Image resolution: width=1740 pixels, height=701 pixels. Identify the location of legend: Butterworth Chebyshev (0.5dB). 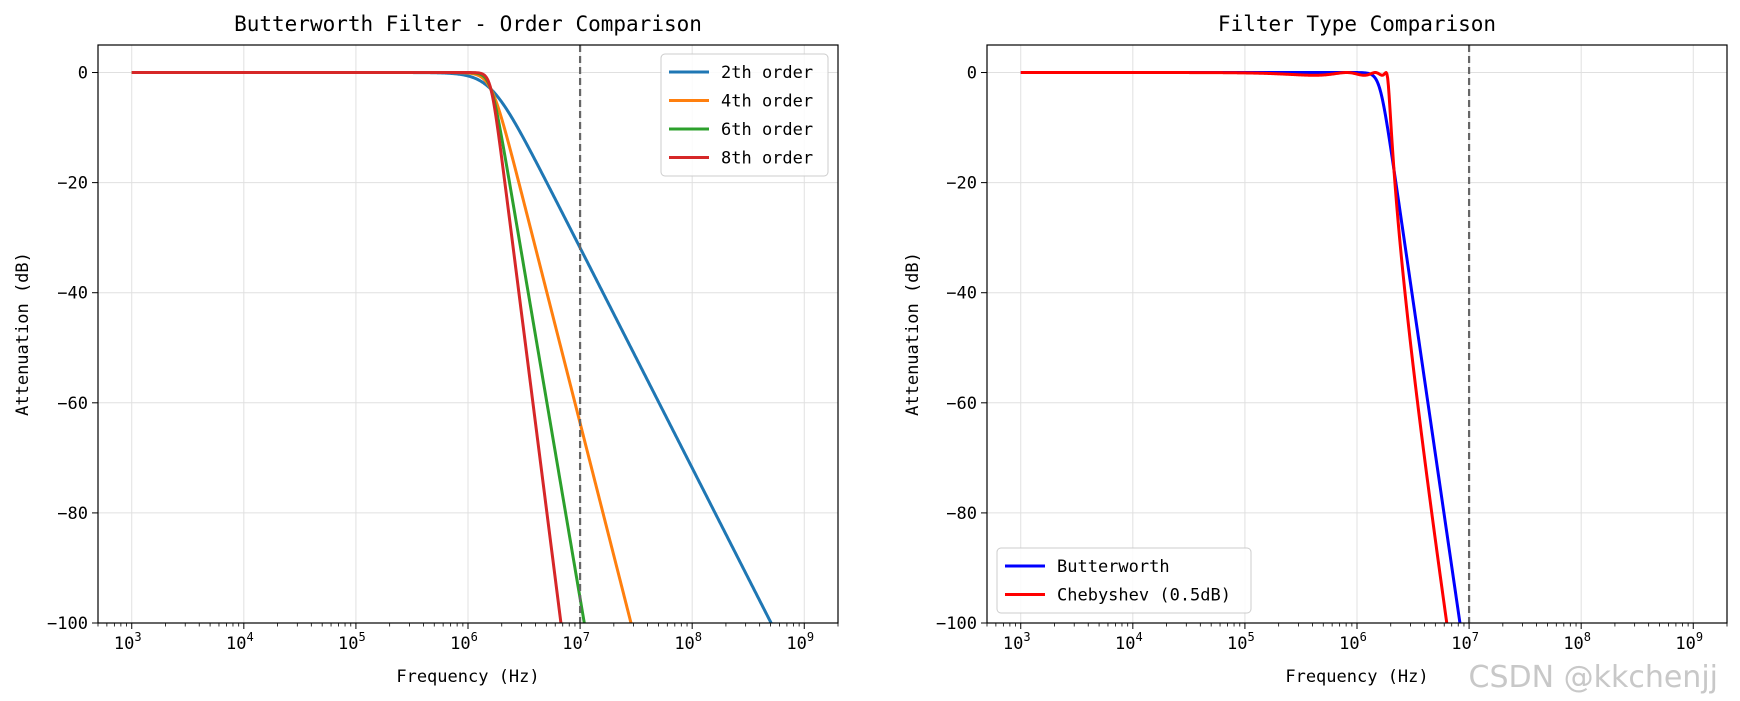
(1124, 580).